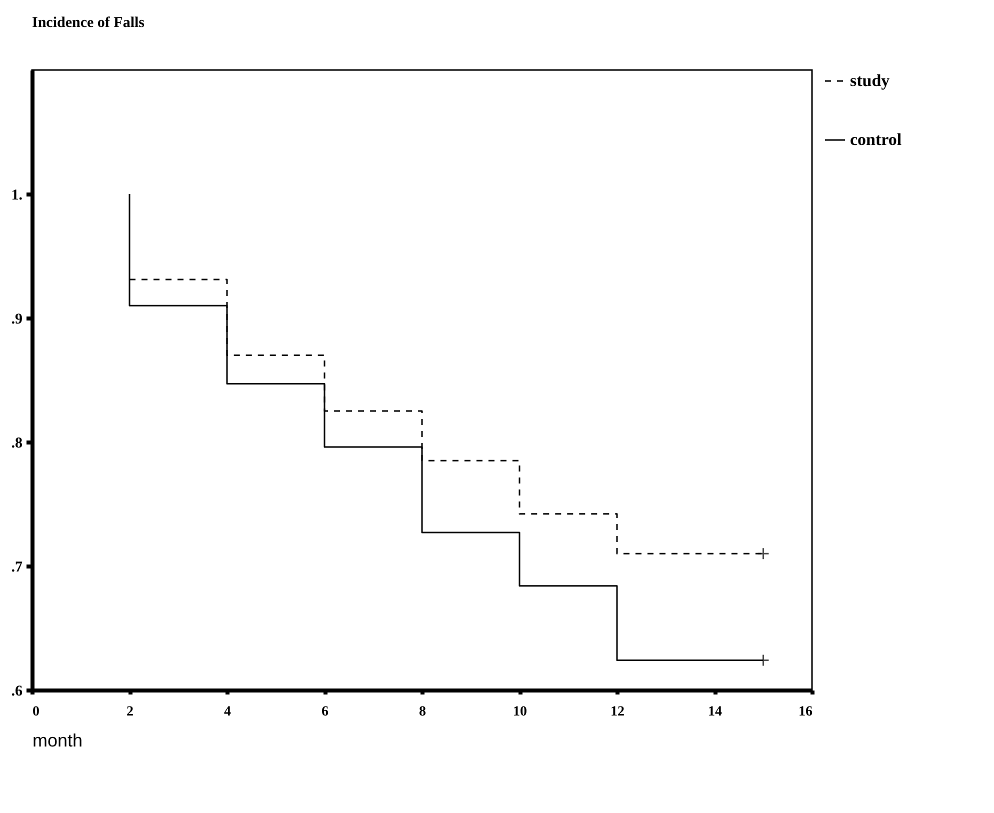 Image resolution: width=994 pixels, height=813 pixels. Describe the element at coordinates (715, 712) in the screenshot. I see `x-tick-label: 14` at that location.